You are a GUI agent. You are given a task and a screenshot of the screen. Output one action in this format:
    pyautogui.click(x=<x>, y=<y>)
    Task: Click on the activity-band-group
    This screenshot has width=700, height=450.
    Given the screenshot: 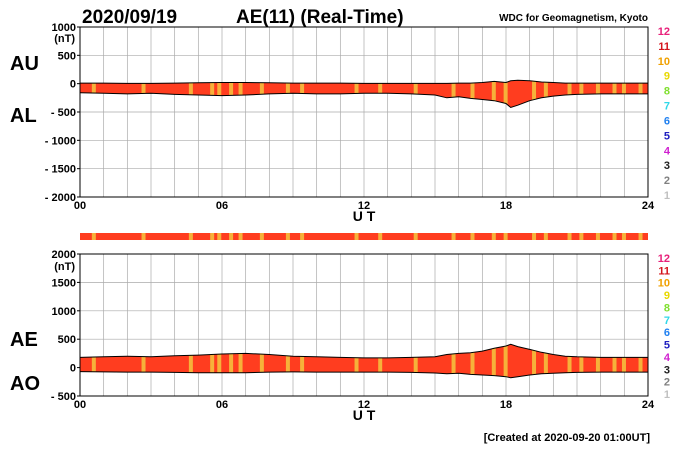 What is the action you would take?
    pyautogui.click(x=367, y=361)
    